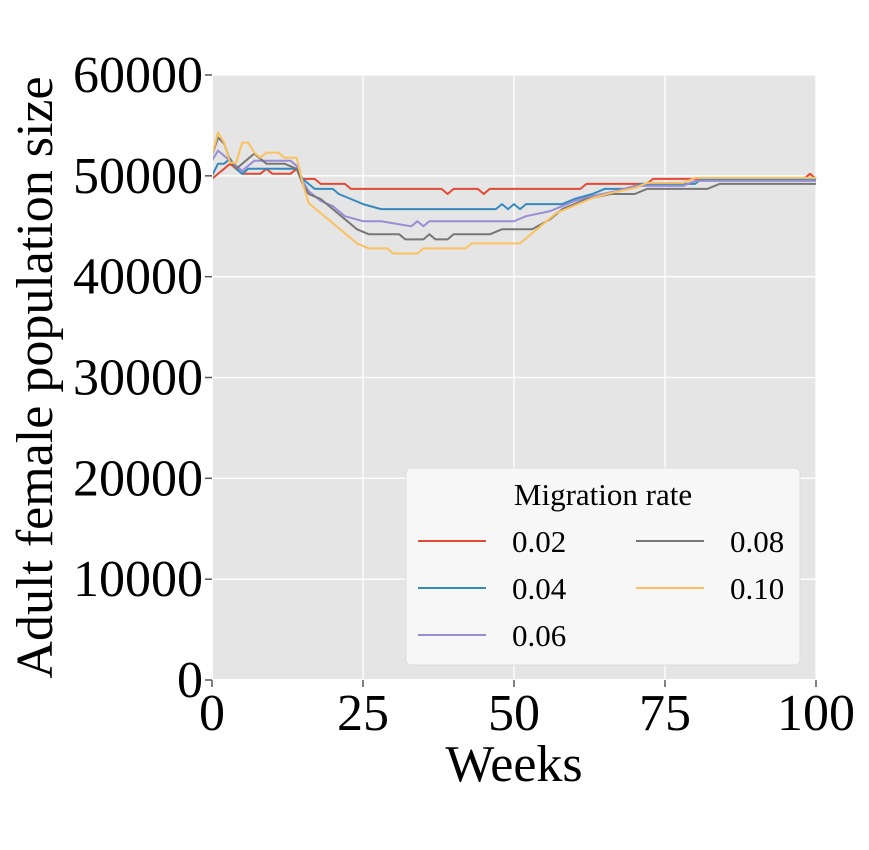  I want to click on series-line-0.08, so click(513, 188).